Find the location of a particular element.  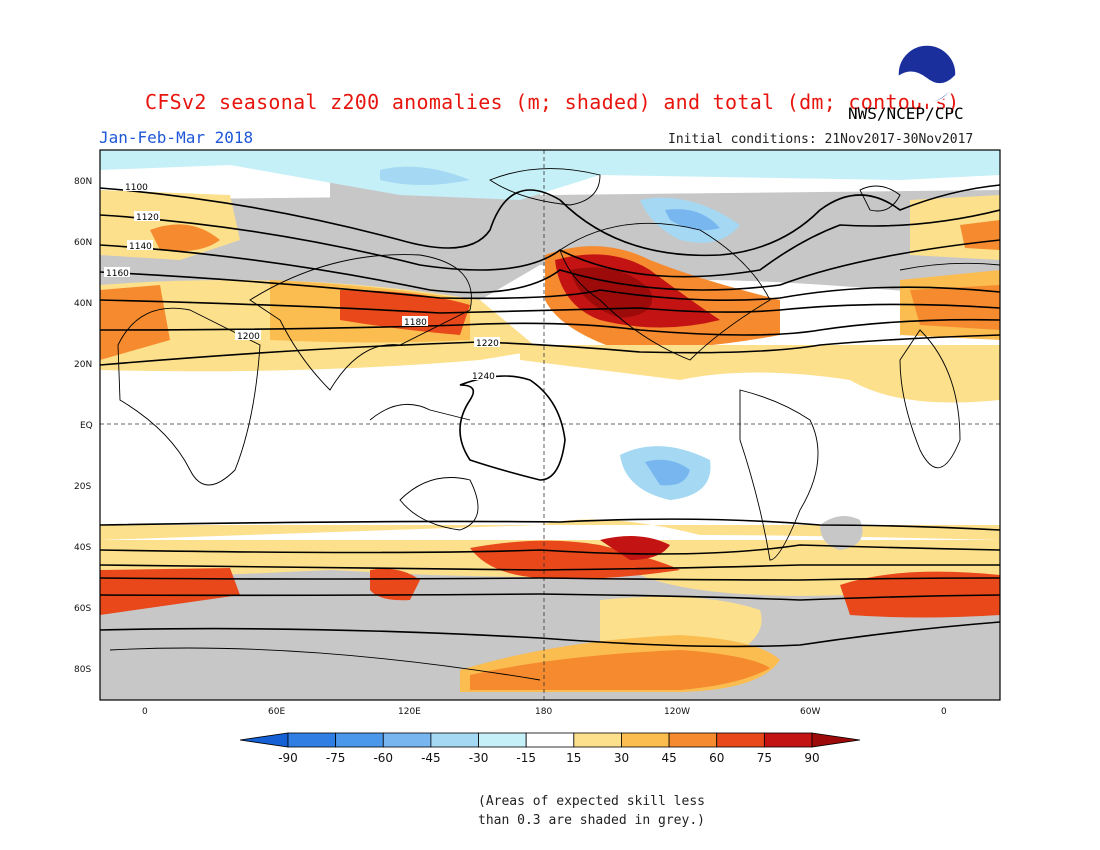

lat-label-80s: 80S is located at coordinates (82, 670).